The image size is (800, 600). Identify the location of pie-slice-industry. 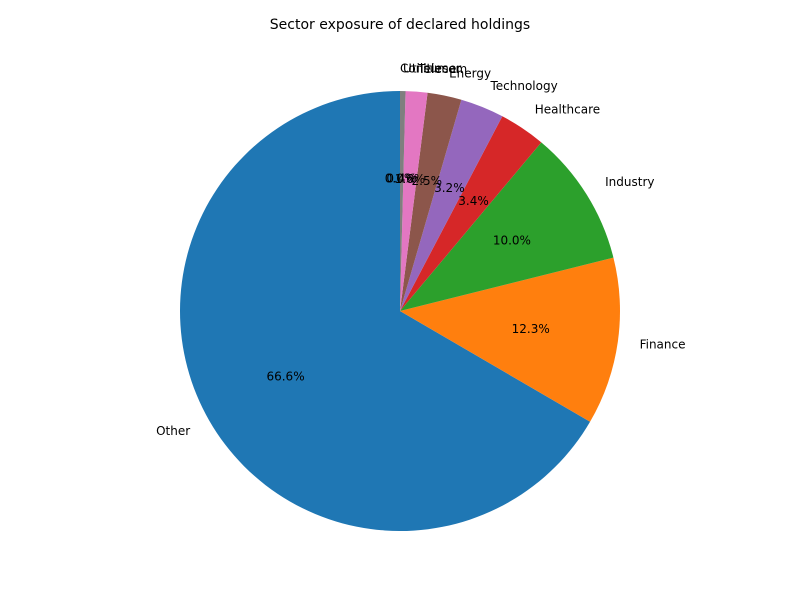
(507, 226).